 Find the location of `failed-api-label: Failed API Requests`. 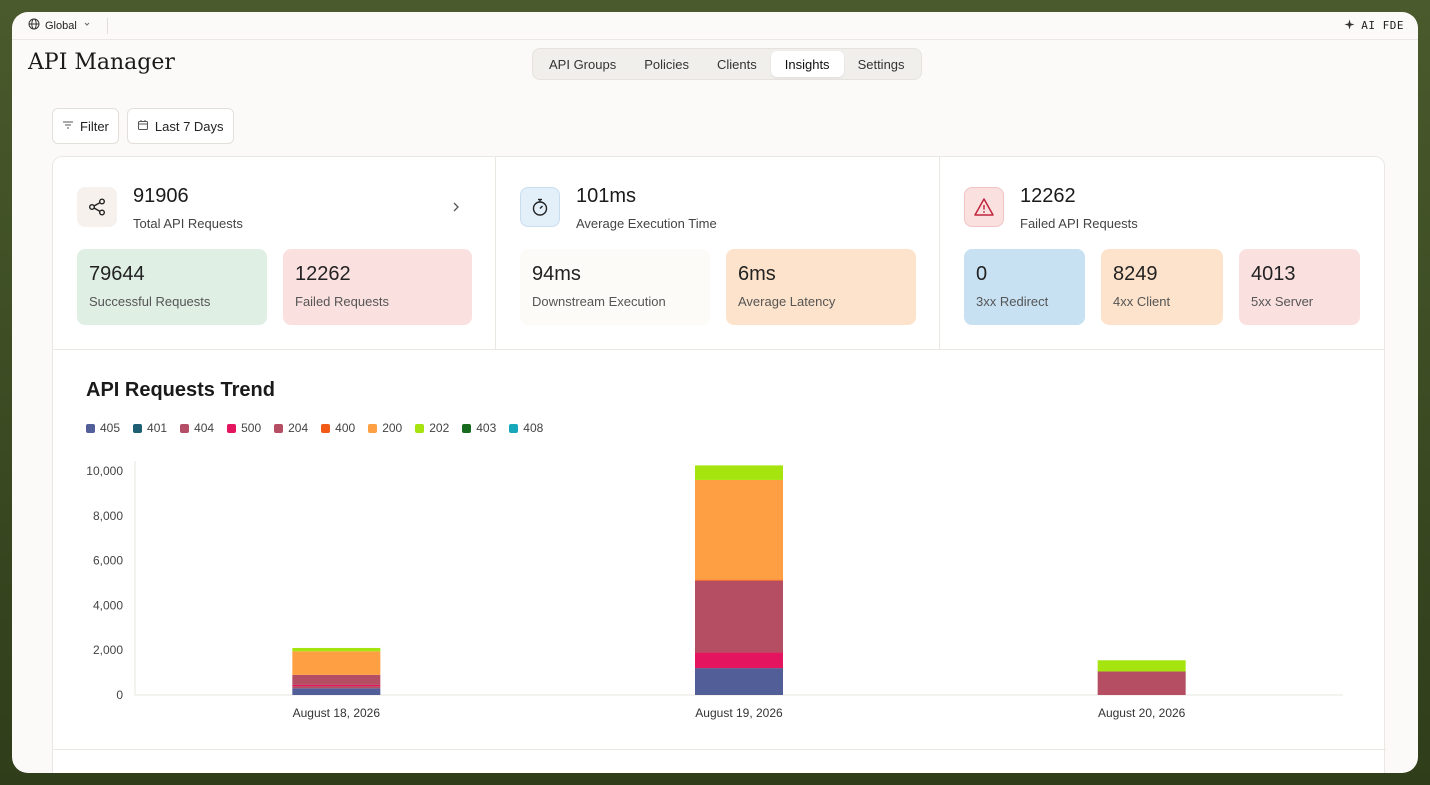

failed-api-label: Failed API Requests is located at coordinates (1079, 223).